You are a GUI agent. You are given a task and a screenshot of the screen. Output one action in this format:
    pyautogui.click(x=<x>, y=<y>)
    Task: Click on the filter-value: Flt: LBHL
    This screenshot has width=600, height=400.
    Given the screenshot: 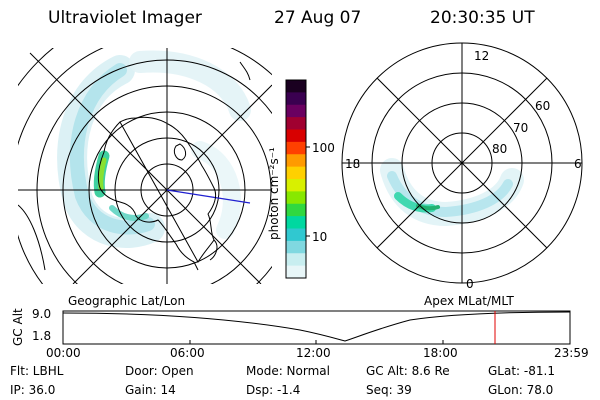 What is the action you would take?
    pyautogui.click(x=37, y=371)
    